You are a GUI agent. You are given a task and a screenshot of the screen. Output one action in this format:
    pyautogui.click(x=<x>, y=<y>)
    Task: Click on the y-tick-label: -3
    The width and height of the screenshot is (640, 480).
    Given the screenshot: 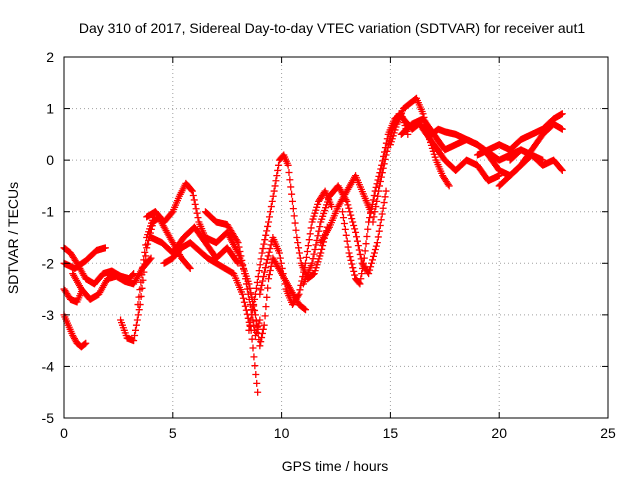 What is the action you would take?
    pyautogui.click(x=48, y=315)
    